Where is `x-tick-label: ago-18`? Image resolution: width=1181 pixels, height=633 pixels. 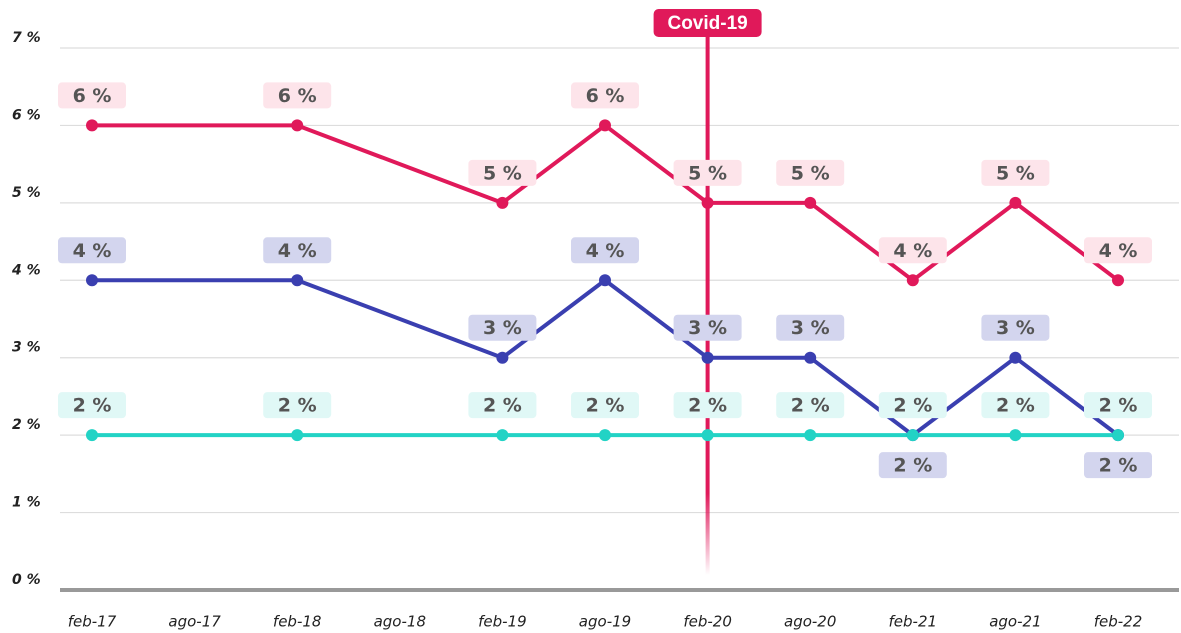 x-tick-label: ago-18 is located at coordinates (400, 622).